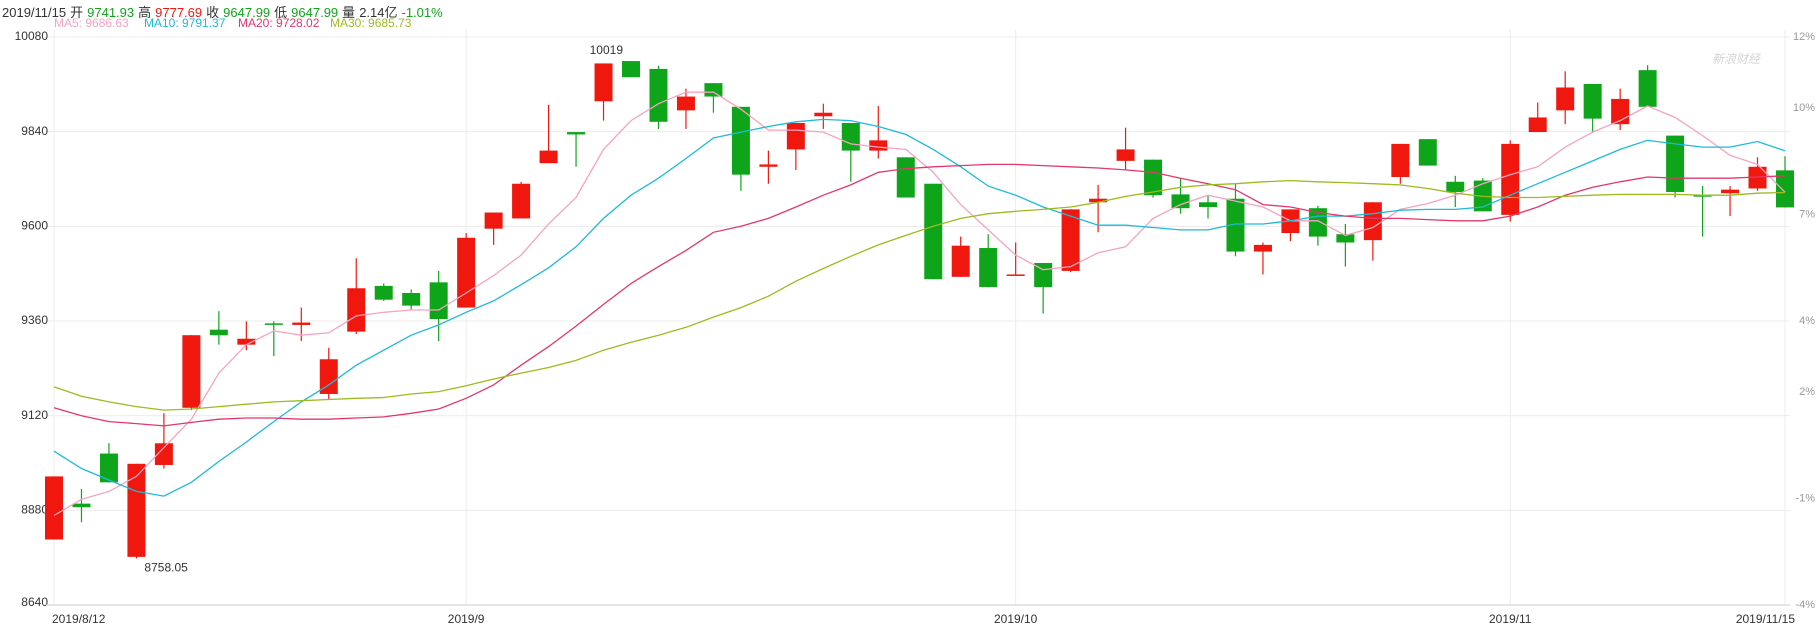 This screenshot has height=631, width=1817. I want to click on y2-tick-label: 10%, so click(1804, 108).